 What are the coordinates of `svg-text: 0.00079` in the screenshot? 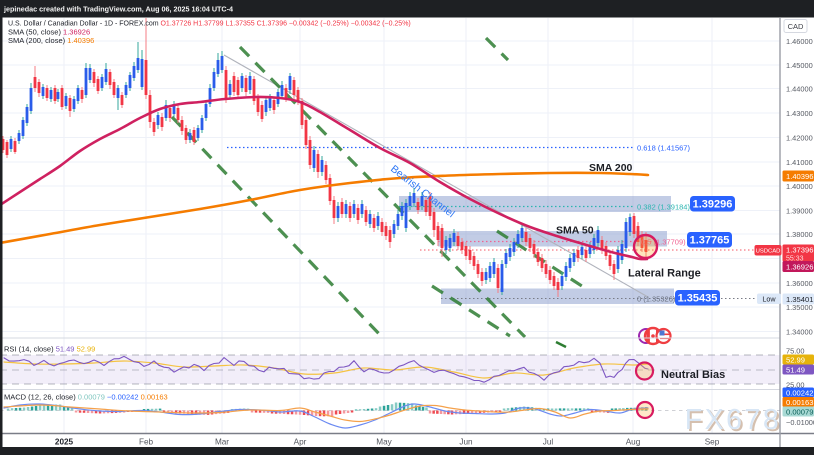 It's located at (799, 412).